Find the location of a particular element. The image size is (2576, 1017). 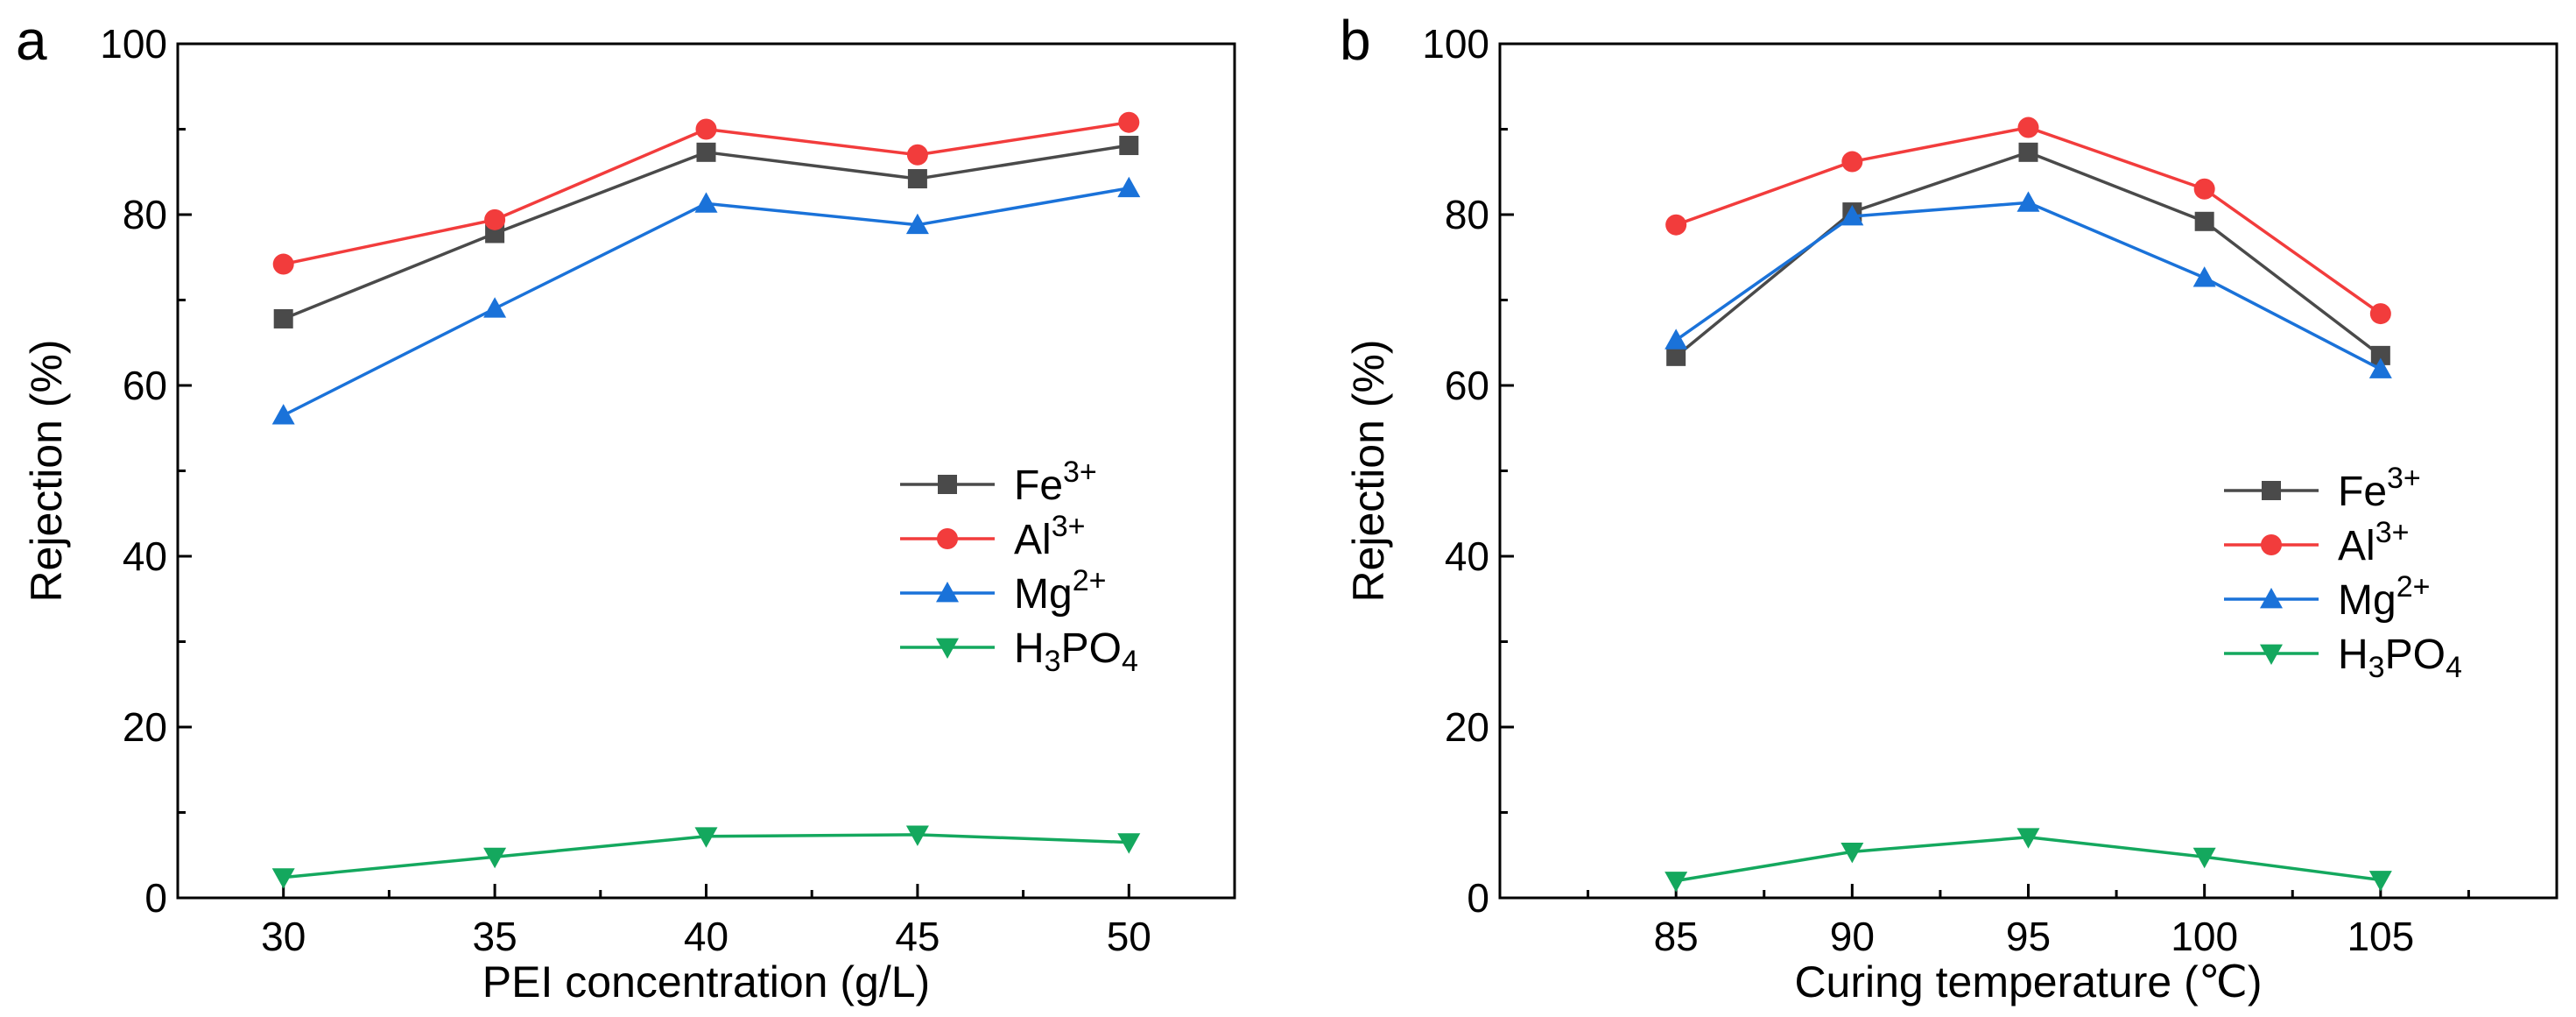

x-tick-label: 45 is located at coordinates (917, 936).